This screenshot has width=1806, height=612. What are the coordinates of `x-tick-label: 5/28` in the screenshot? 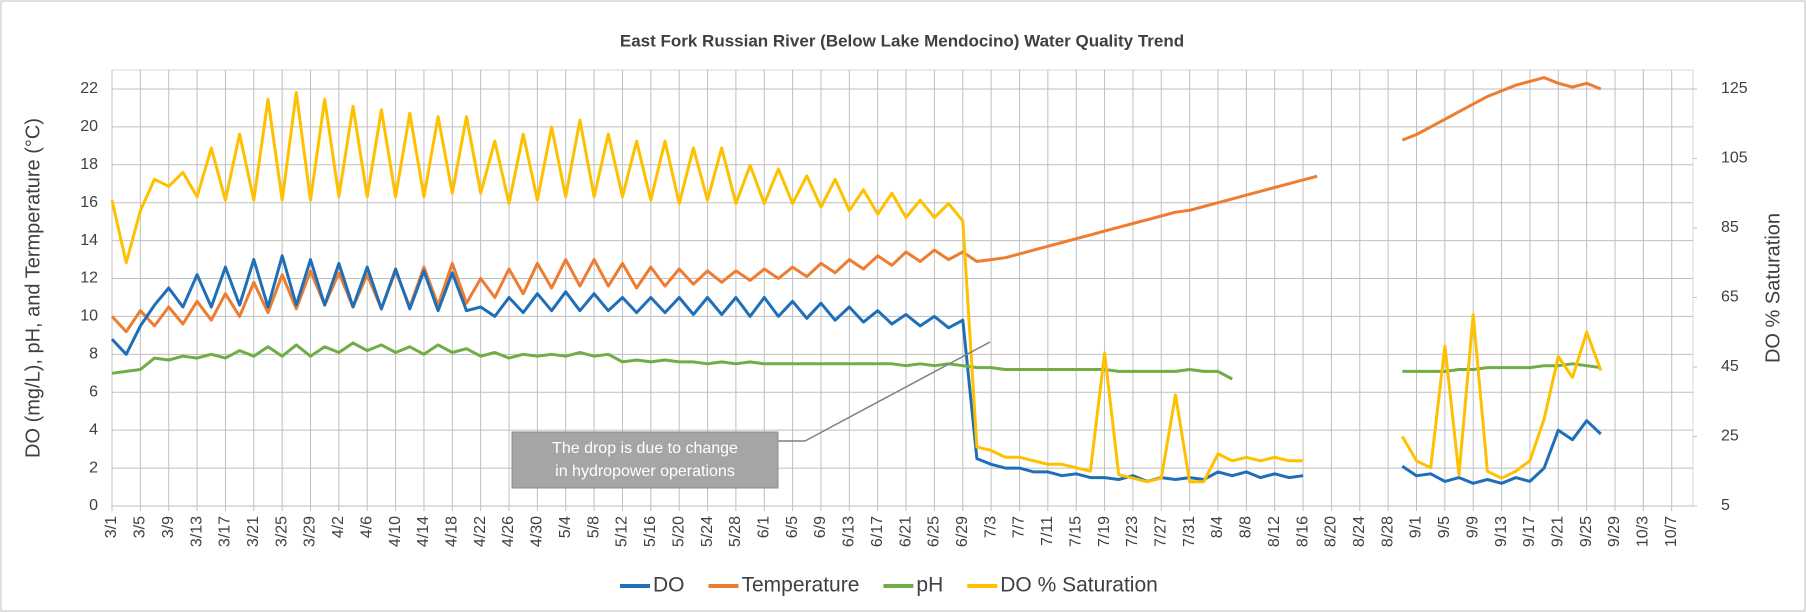 It's located at (735, 531).